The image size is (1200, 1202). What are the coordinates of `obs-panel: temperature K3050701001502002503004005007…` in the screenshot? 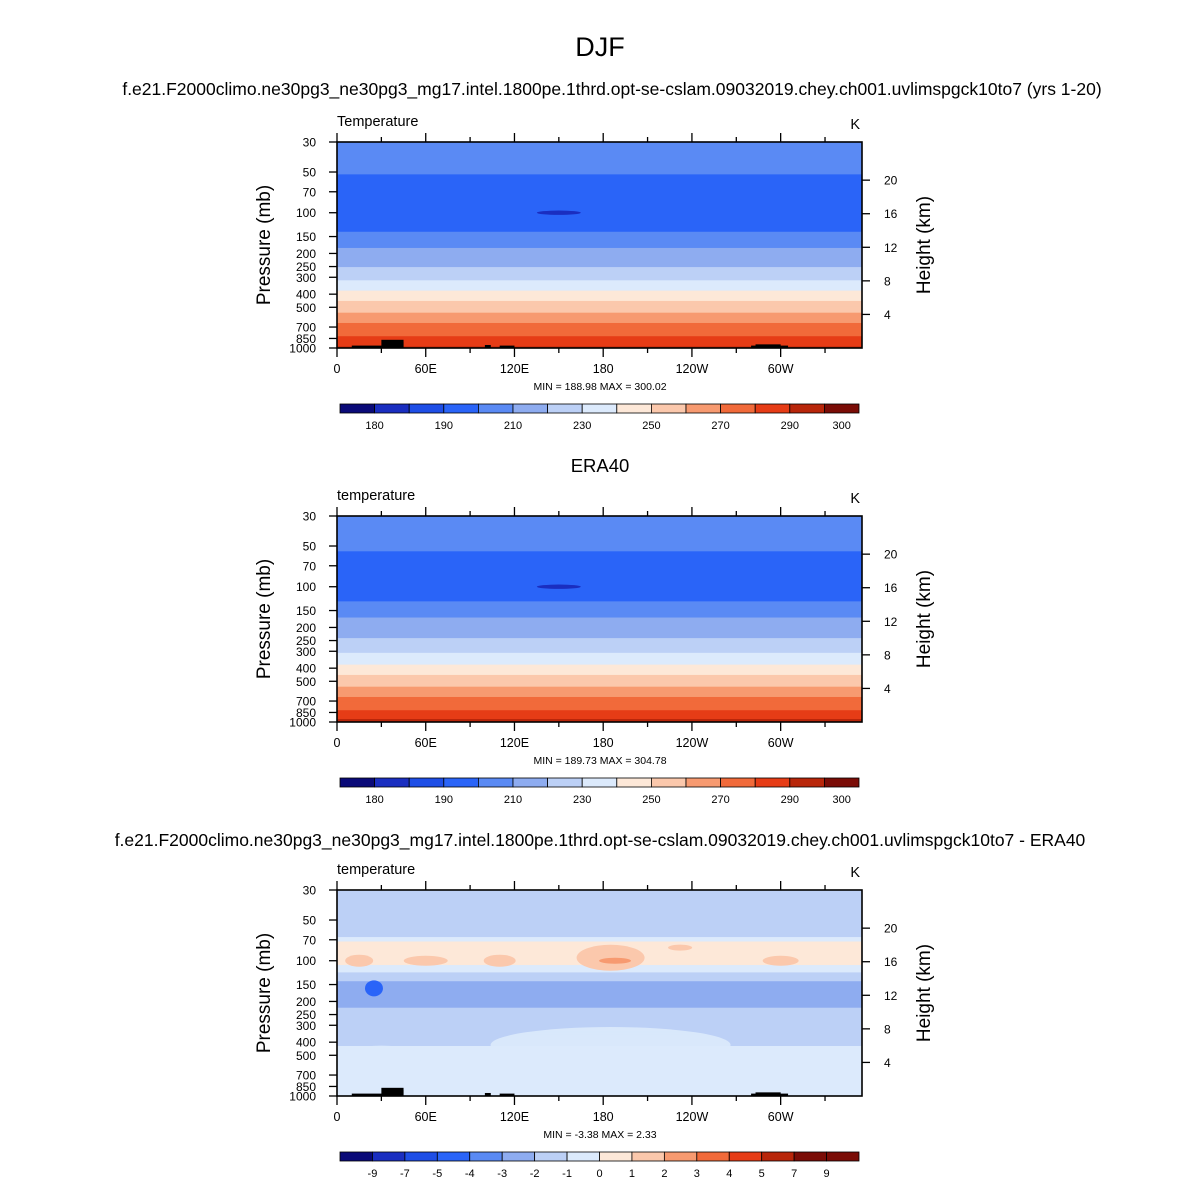 It's located at (594, 627).